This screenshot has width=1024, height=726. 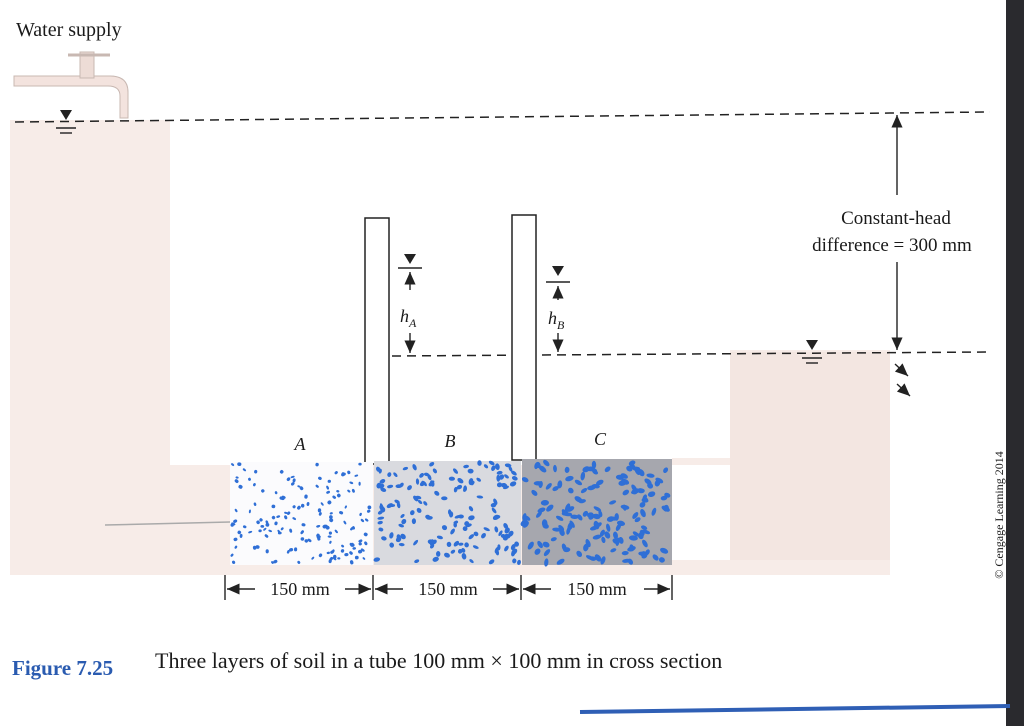 What do you see at coordinates (301, 513) in the screenshot?
I see `soil-layer` at bounding box center [301, 513].